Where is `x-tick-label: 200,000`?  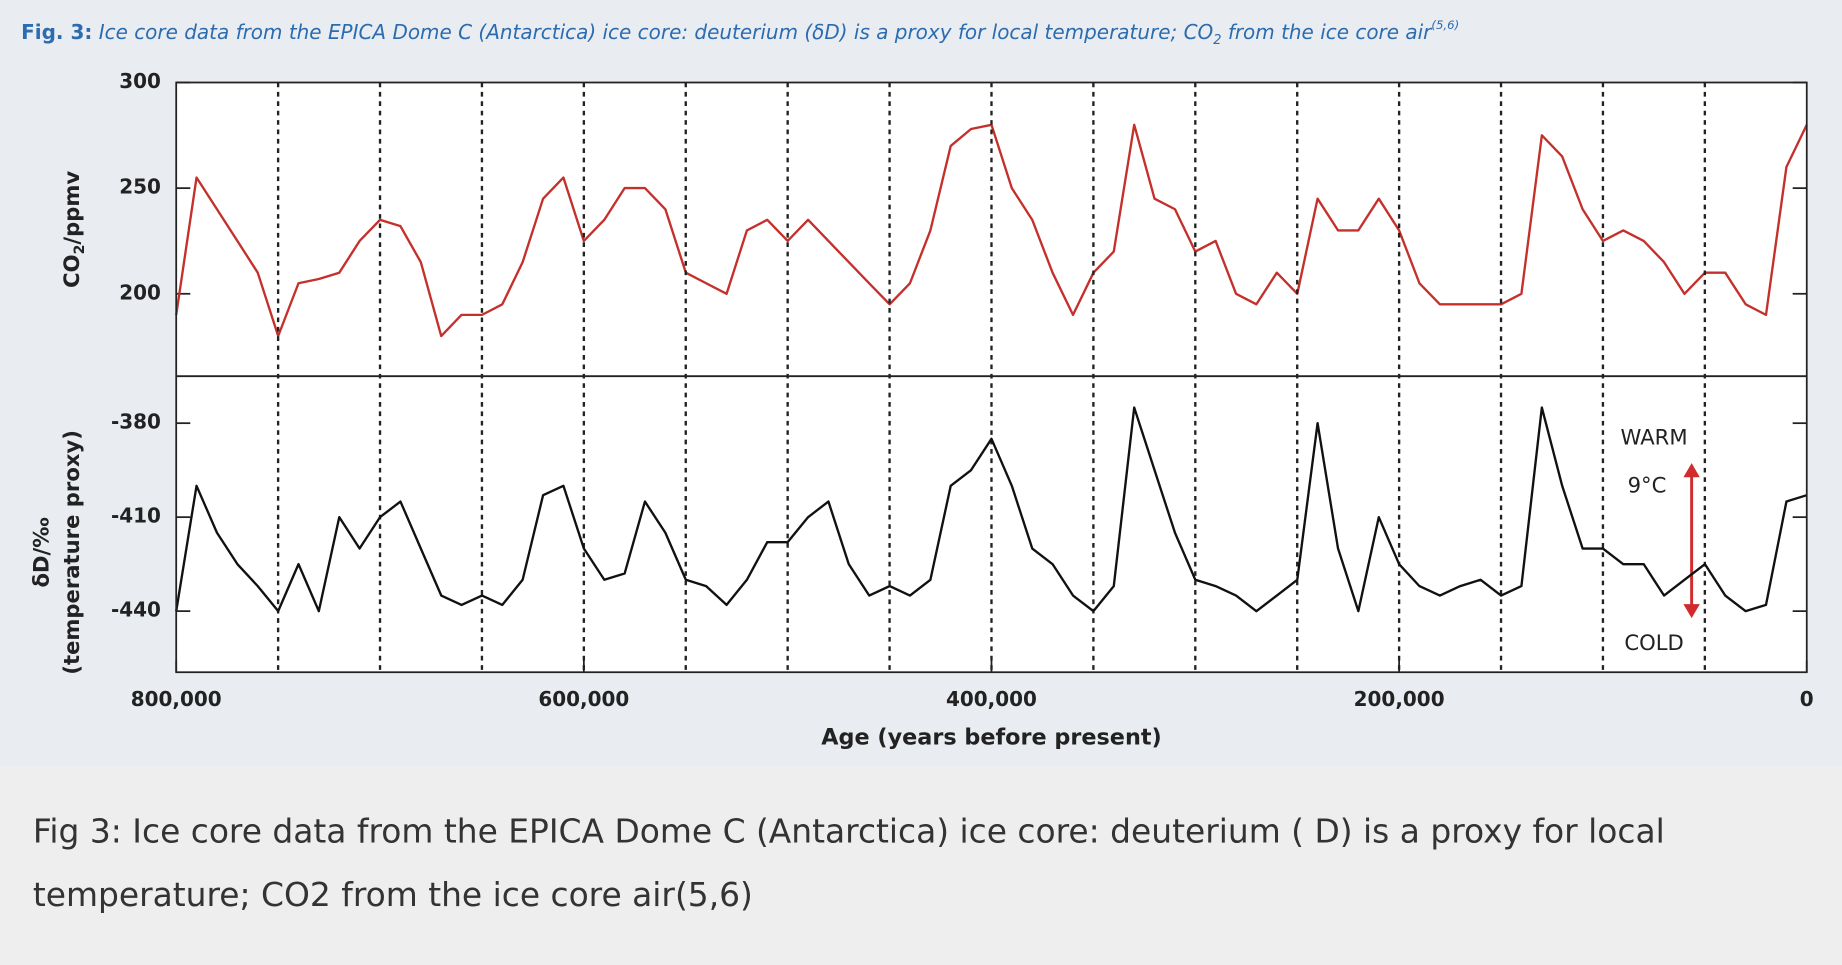 x-tick-label: 200,000 is located at coordinates (1399, 699).